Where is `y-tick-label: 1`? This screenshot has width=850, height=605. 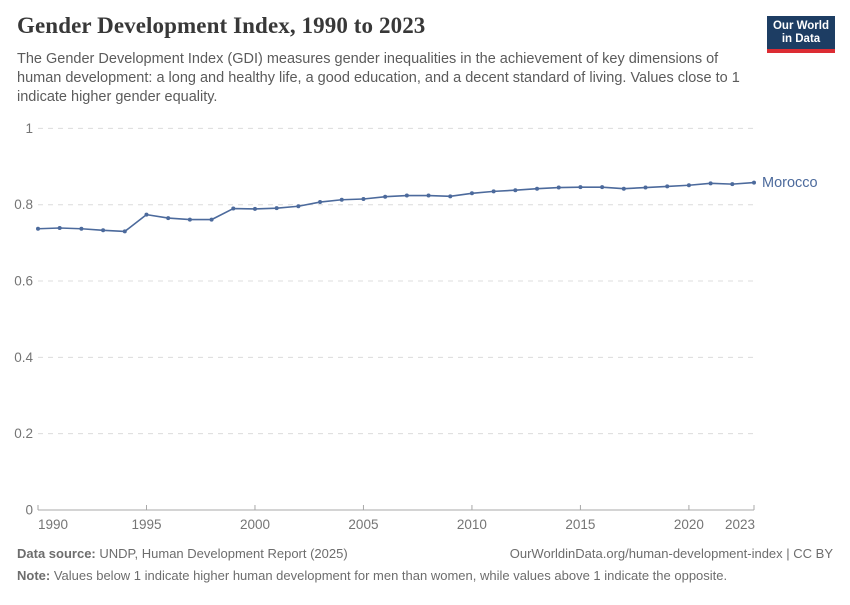
y-tick-label: 1 is located at coordinates (29, 128).